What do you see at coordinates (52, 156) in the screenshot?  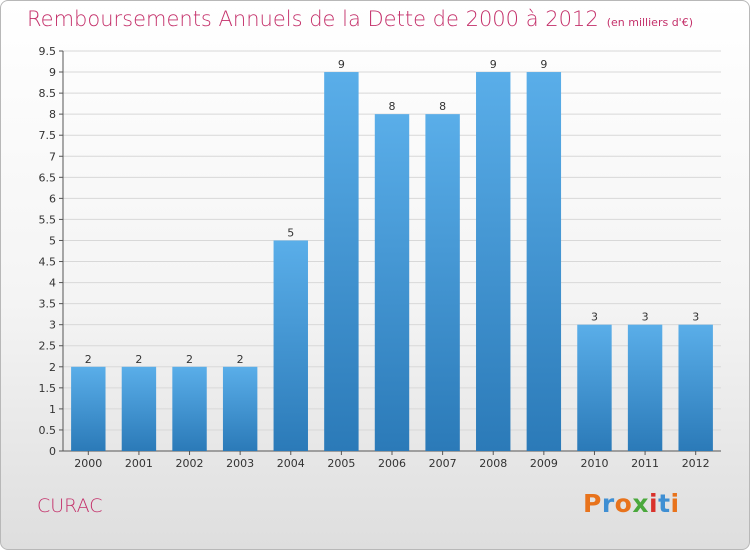 I see `y-tick-label: 7` at bounding box center [52, 156].